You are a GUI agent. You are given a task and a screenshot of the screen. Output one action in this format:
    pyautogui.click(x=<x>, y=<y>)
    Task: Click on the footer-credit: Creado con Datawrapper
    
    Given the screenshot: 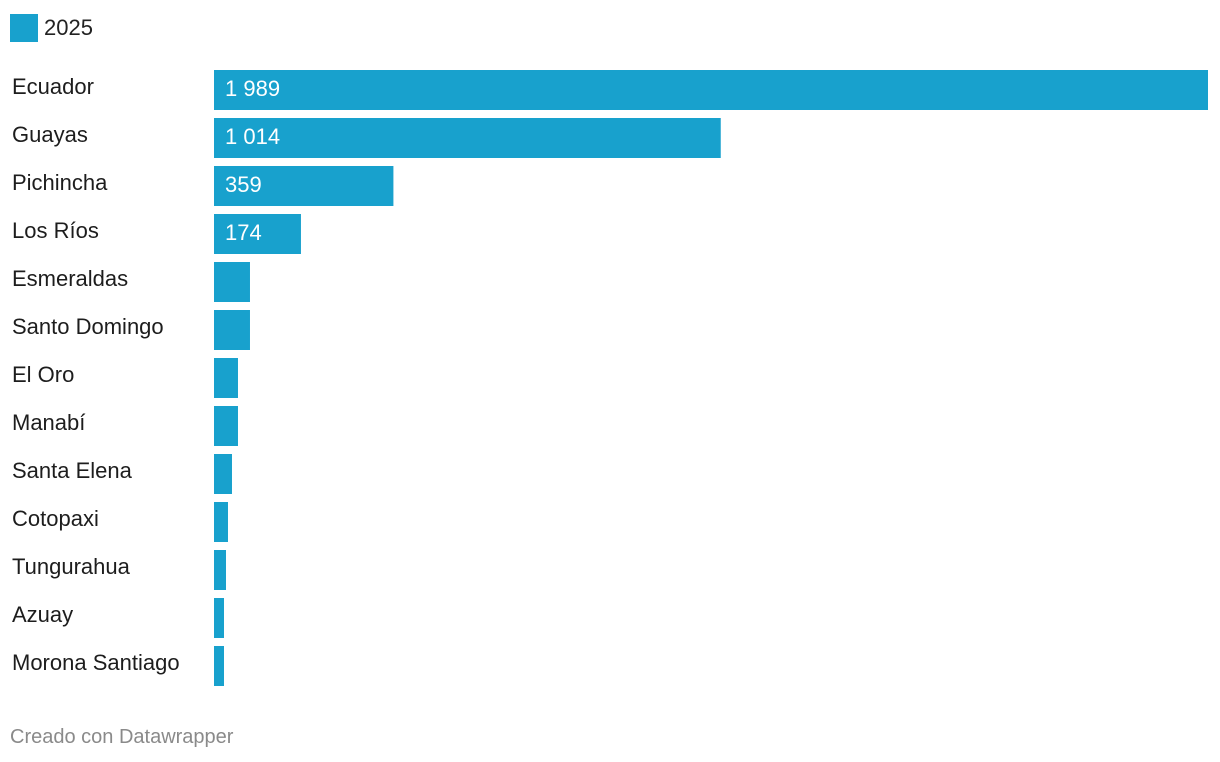 What is the action you would take?
    pyautogui.click(x=122, y=737)
    